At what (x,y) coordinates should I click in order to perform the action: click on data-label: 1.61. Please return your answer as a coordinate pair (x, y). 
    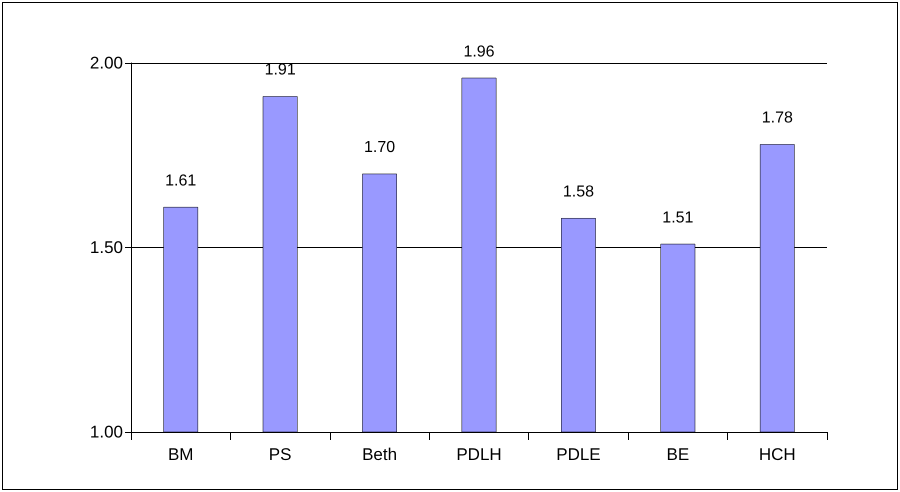
    Looking at the image, I should click on (180, 181).